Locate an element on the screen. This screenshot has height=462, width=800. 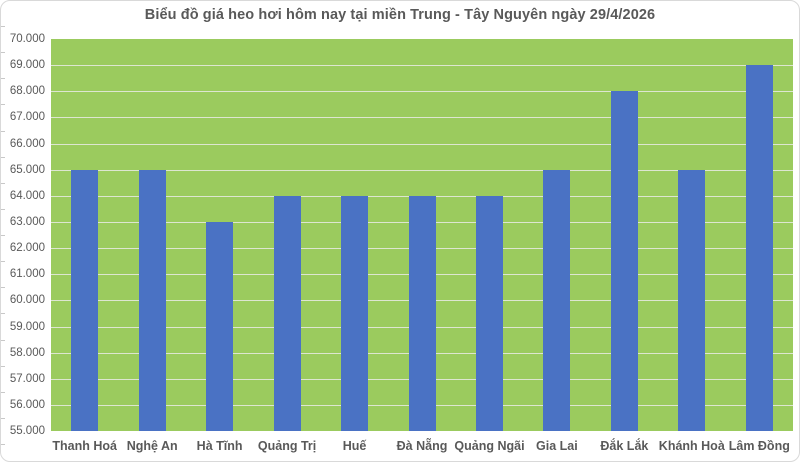
y-tick-label: 69.000 is located at coordinates (27, 65).